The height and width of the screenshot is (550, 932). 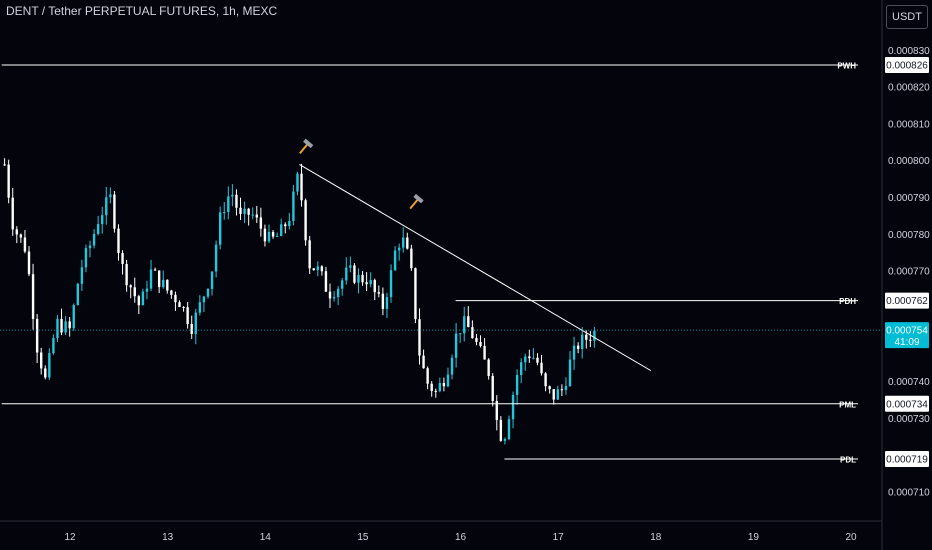 I want to click on level-badge-label: 0.000762, so click(x=907, y=301).